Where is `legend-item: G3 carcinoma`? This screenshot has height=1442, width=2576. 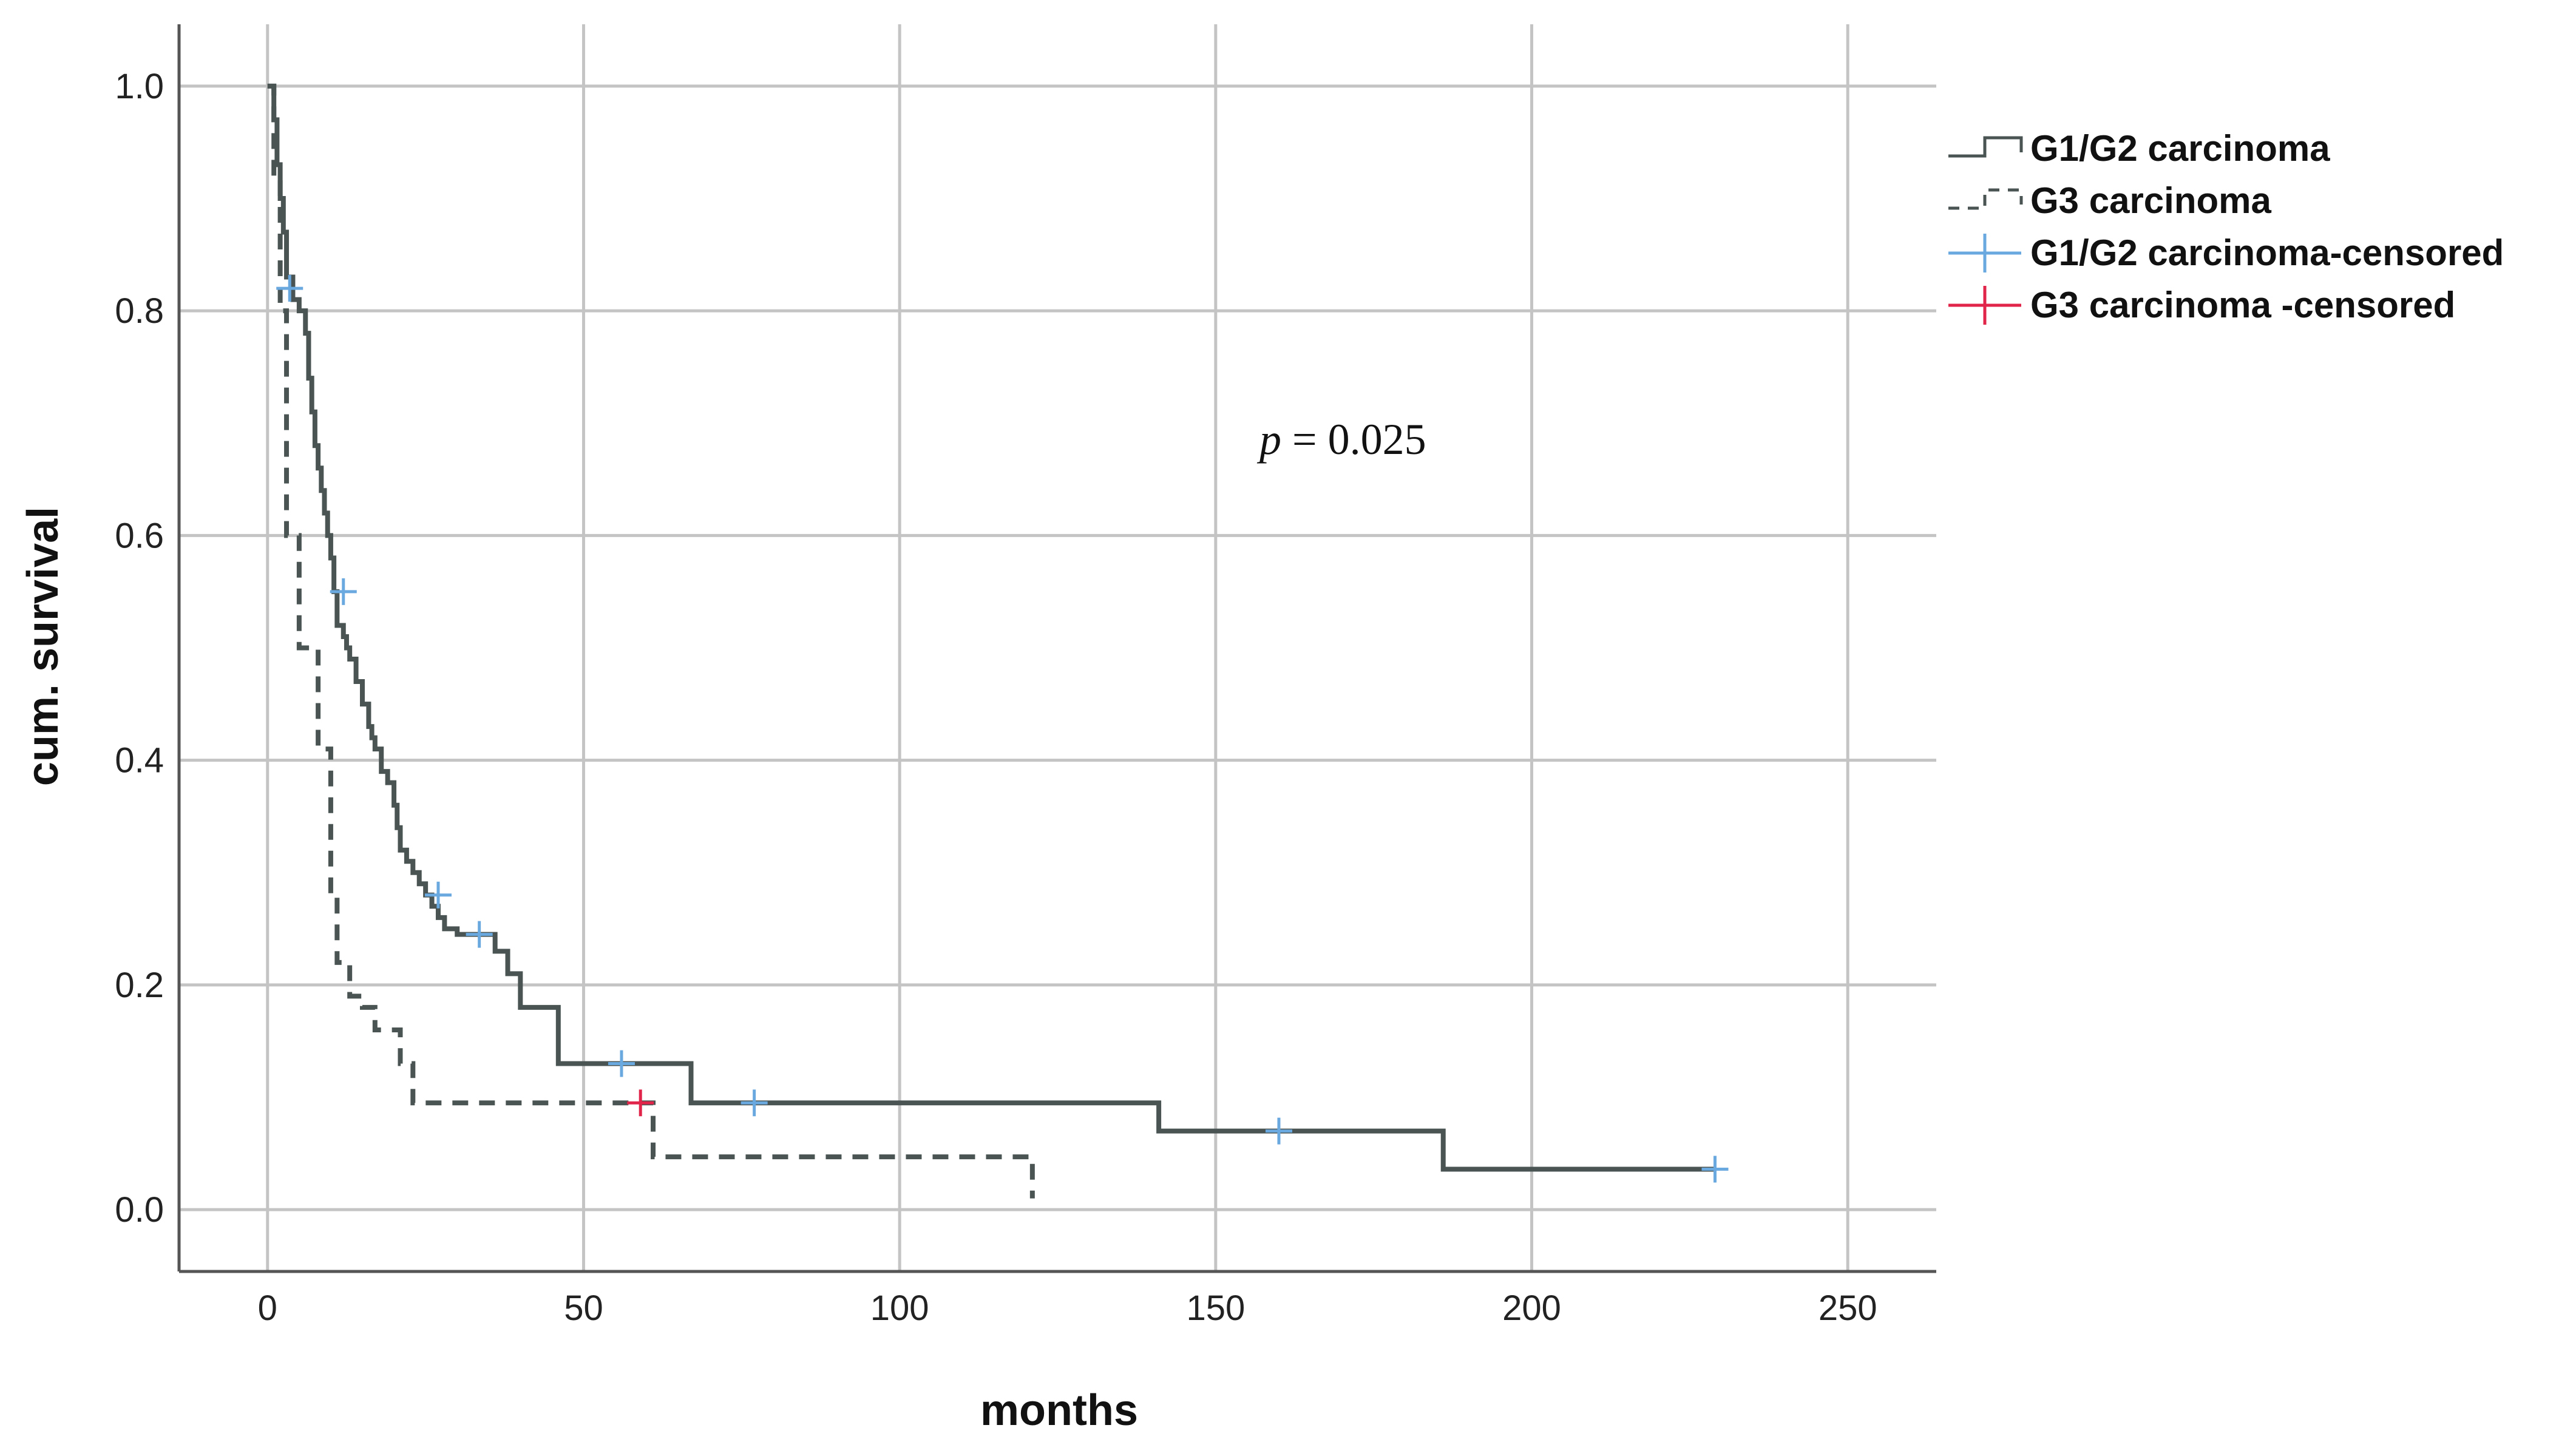
legend-item: G3 carcinoma is located at coordinates (2109, 201).